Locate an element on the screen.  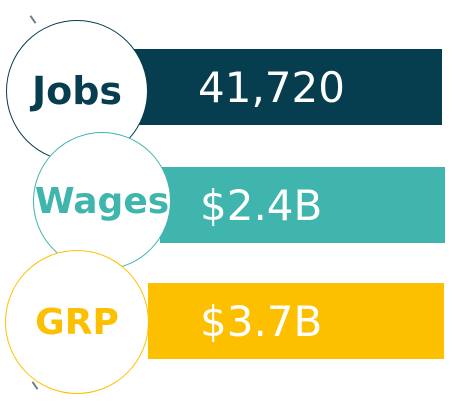
wages-label: Wages is located at coordinates (102, 201).